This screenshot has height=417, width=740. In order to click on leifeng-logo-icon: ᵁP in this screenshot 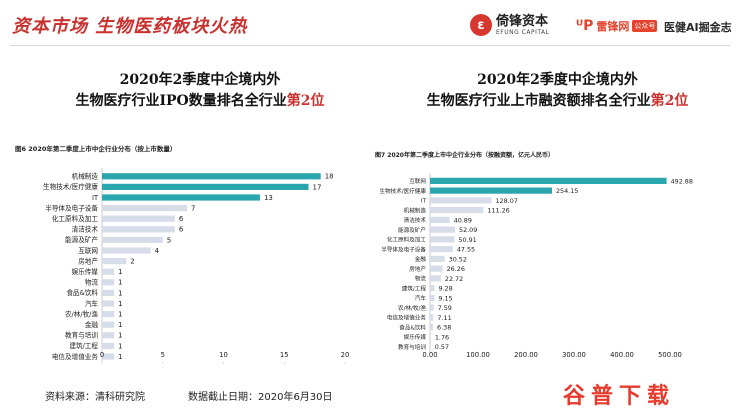, I will do `click(585, 26)`.